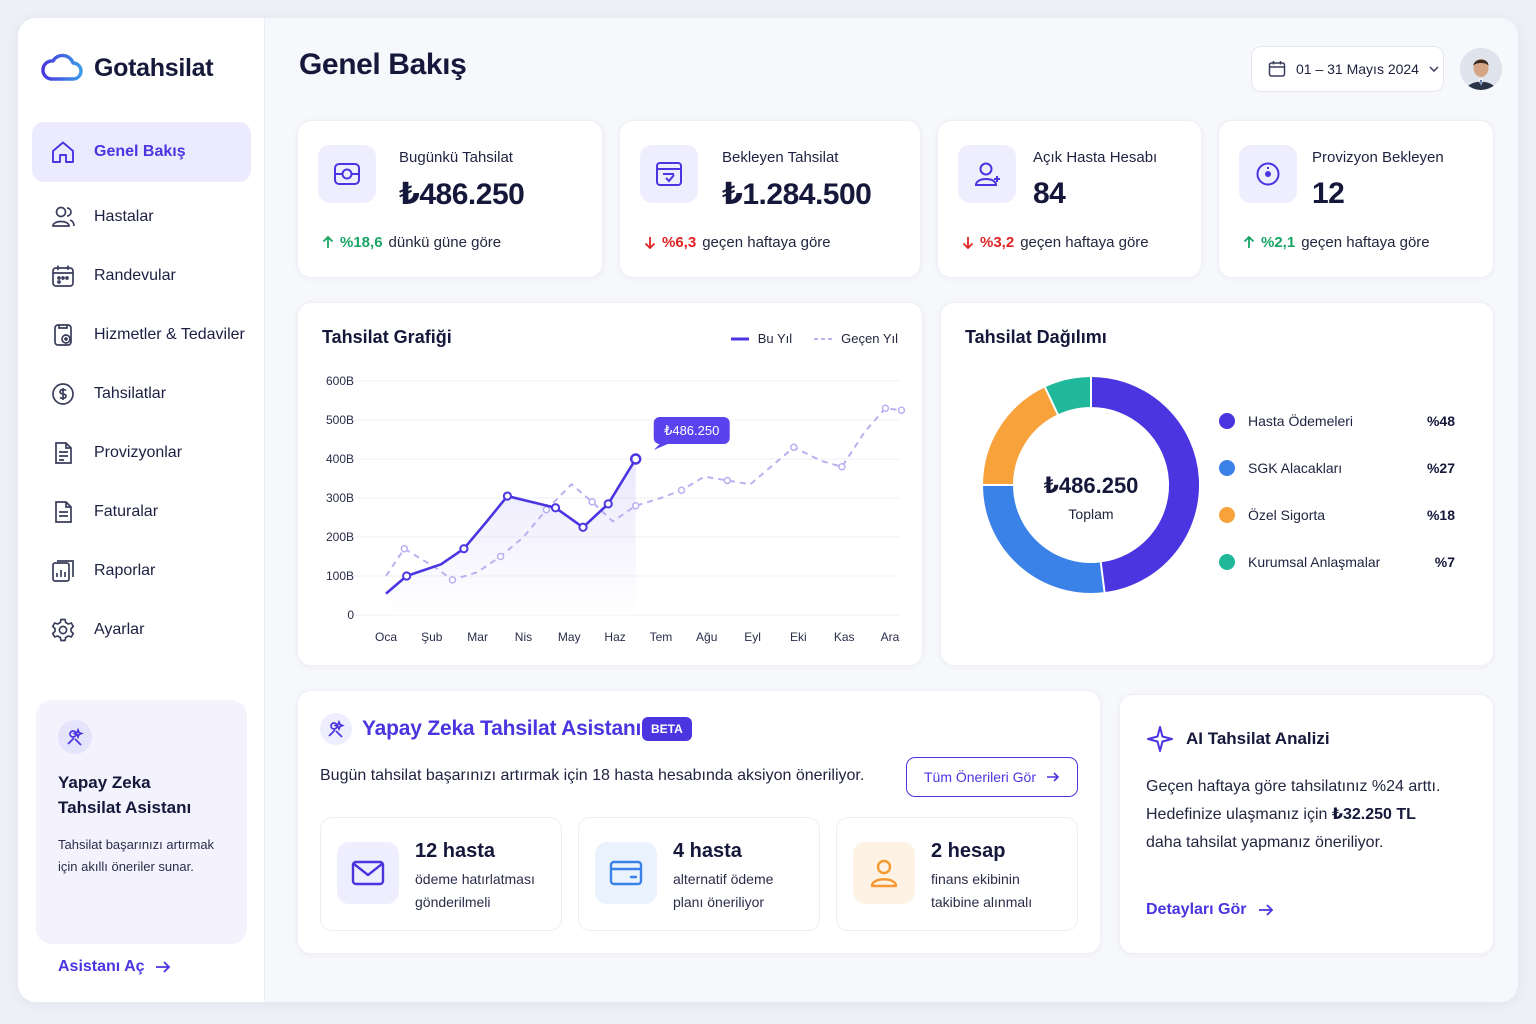 This screenshot has height=1024, width=1536. What do you see at coordinates (387, 337) in the screenshot?
I see `chart-title: Tahsilat Grafiği` at bounding box center [387, 337].